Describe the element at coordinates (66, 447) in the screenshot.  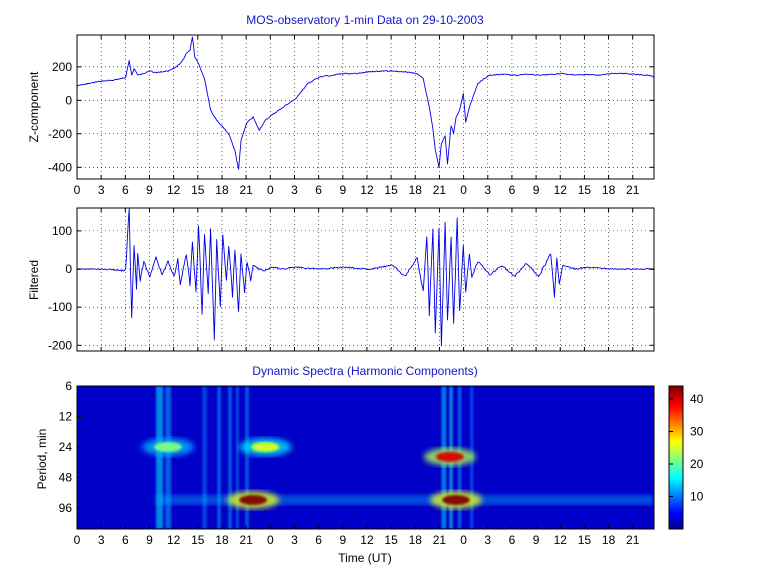
I see `y-tick-label: 24` at that location.